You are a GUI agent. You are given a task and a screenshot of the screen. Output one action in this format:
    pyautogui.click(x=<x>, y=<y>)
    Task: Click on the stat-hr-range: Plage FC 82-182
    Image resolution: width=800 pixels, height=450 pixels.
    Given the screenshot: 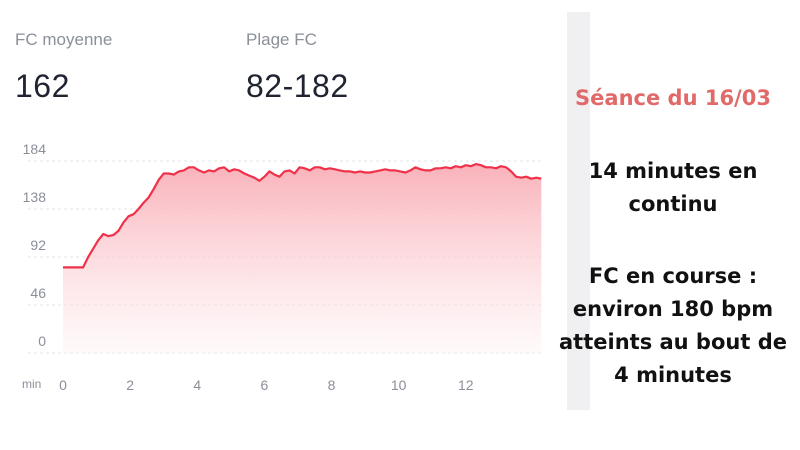 What is the action you would take?
    pyautogui.click(x=297, y=67)
    